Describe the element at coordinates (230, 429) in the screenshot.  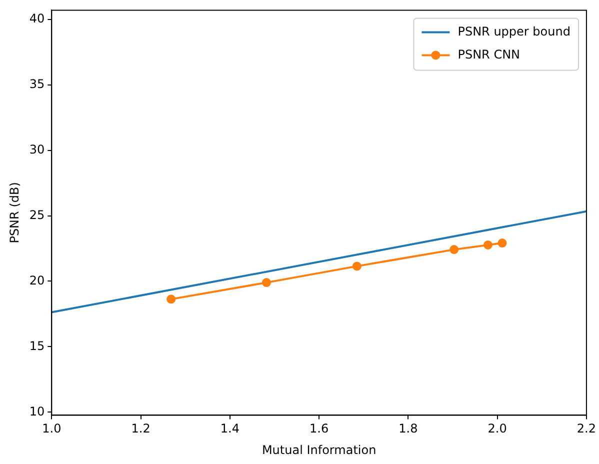
I see `x-tick-label: 1.4` at that location.